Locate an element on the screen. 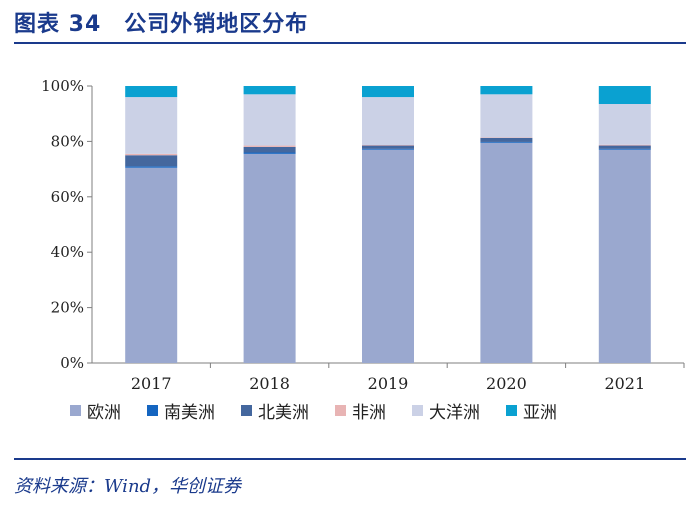  legend-item-大洋洲: 大洋洲 is located at coordinates (446, 410).